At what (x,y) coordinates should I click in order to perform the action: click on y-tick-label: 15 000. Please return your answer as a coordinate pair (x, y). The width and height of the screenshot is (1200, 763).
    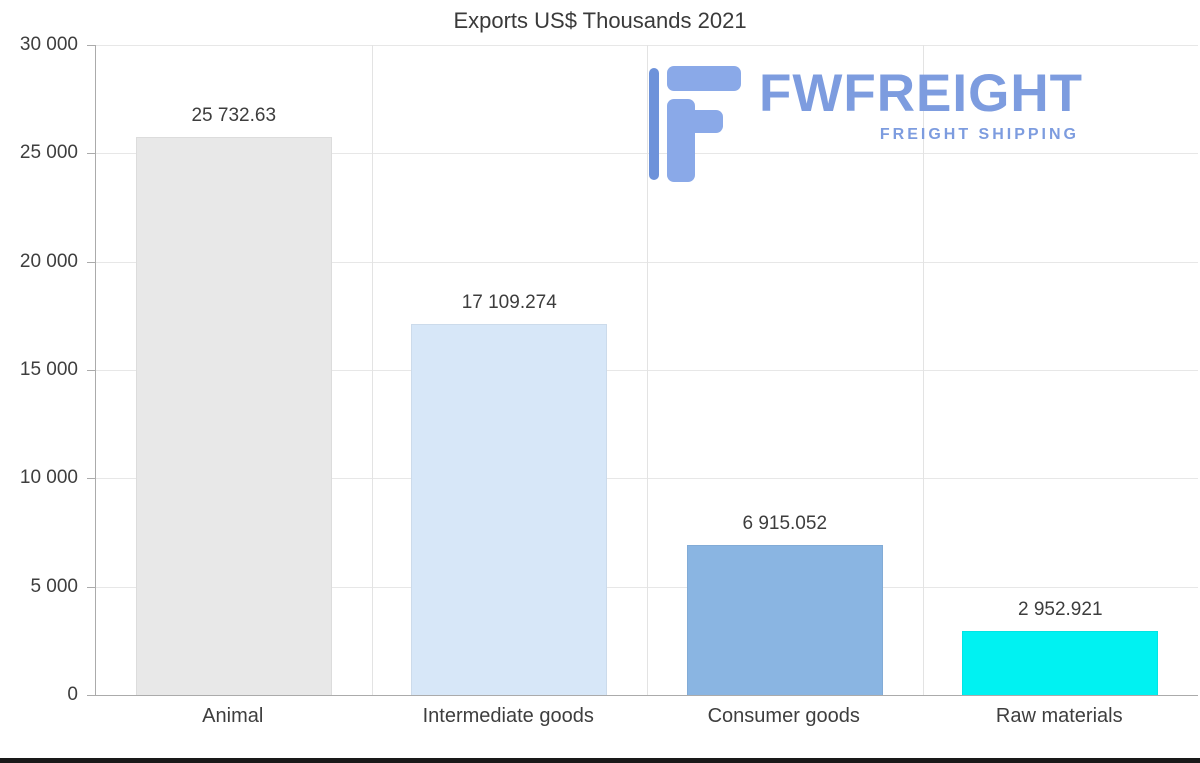
    Looking at the image, I should click on (48, 369).